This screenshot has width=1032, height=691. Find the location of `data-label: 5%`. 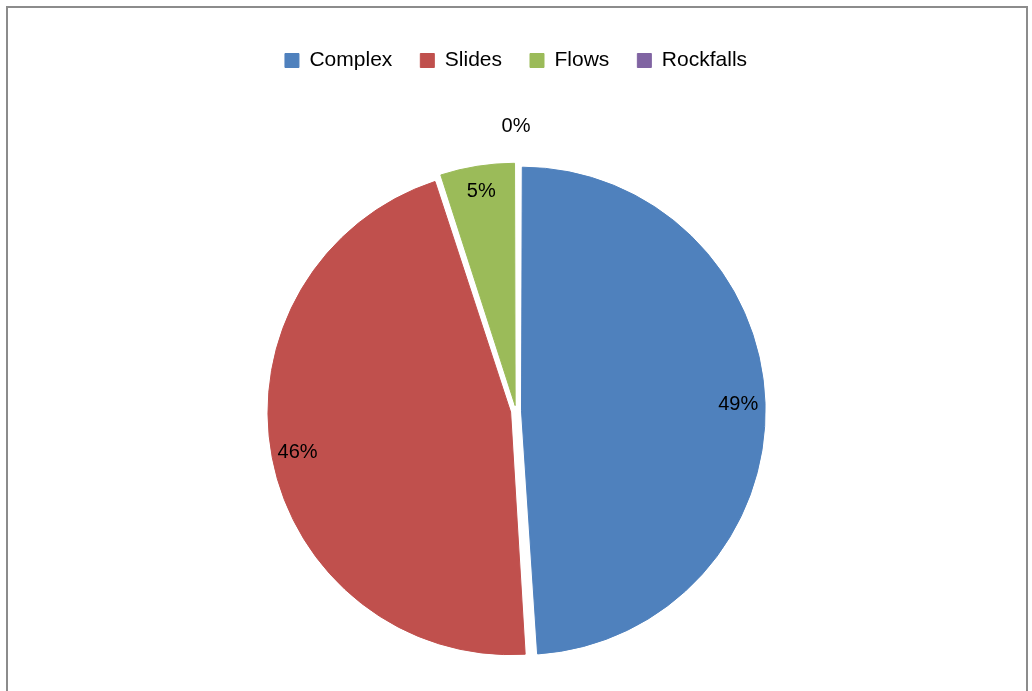

data-label: 5% is located at coordinates (481, 189).